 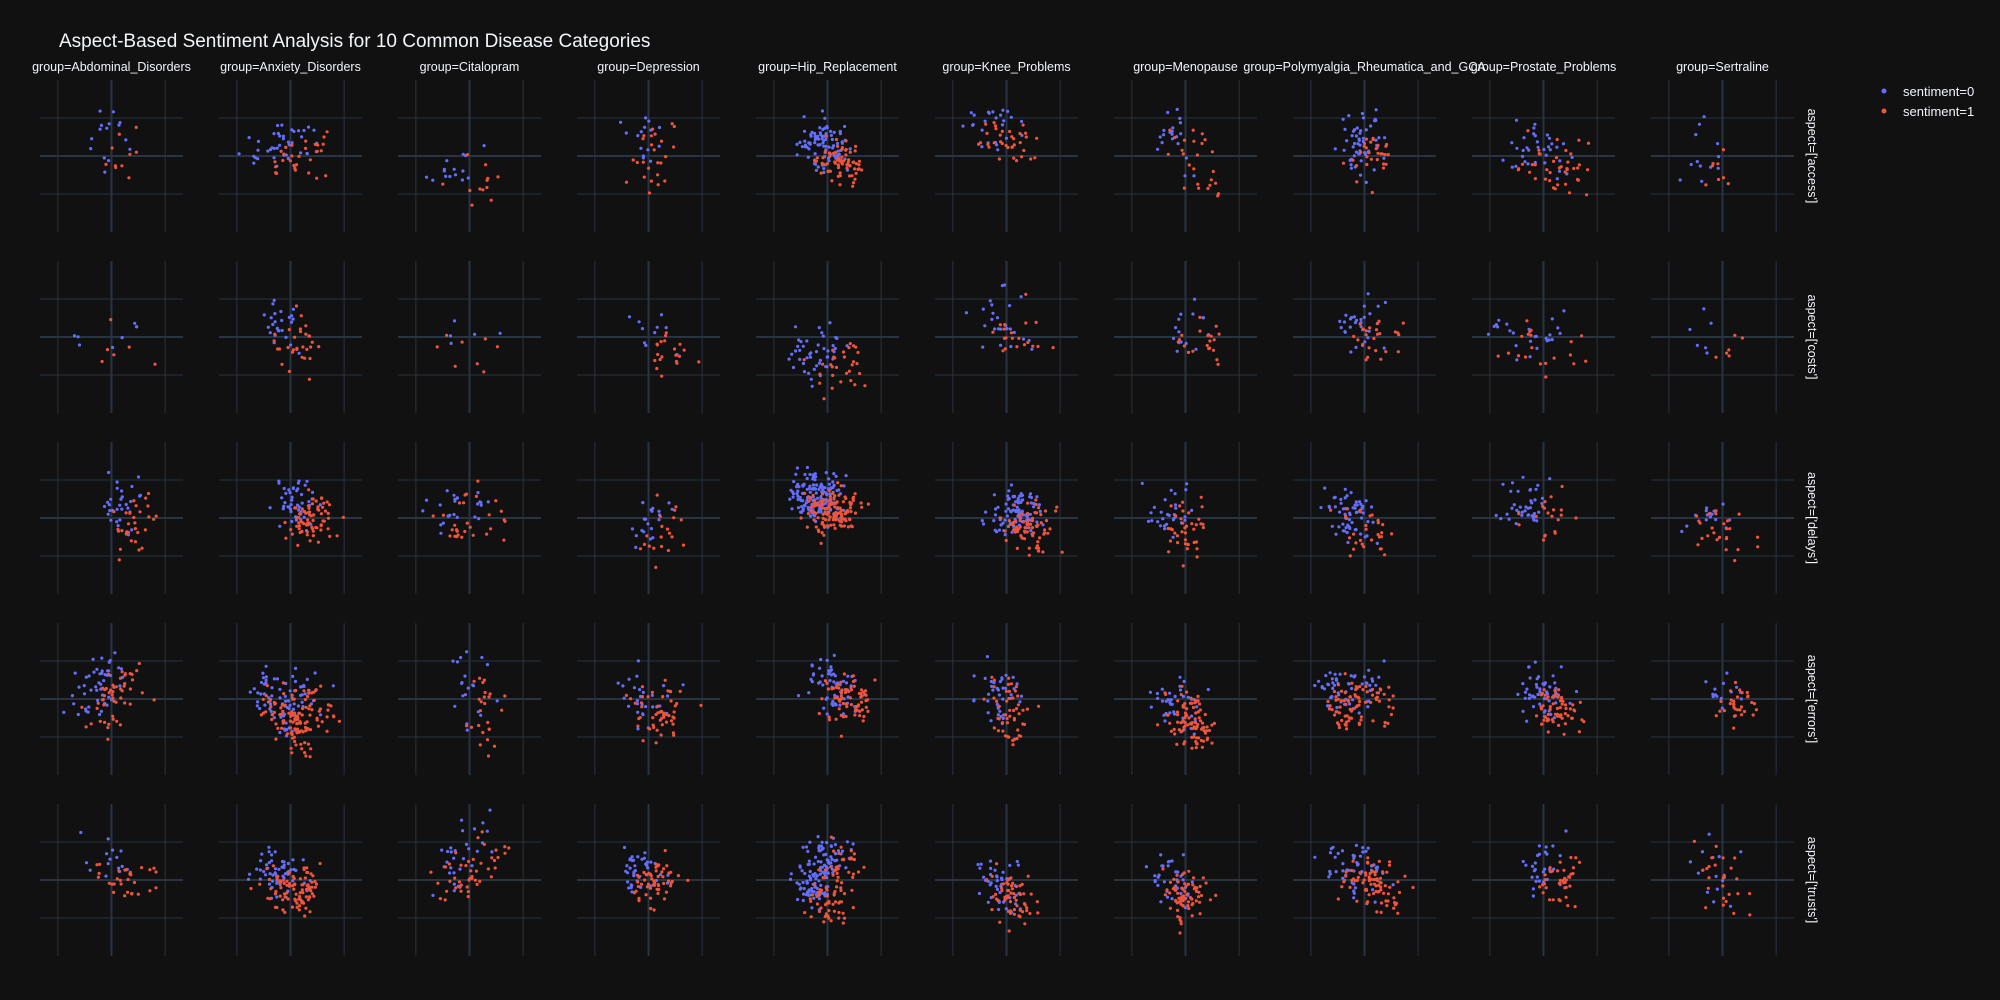 I want to click on facet-column-title: group=Polymyalgia_Rheumatica_and_GCA, so click(x=1364, y=67).